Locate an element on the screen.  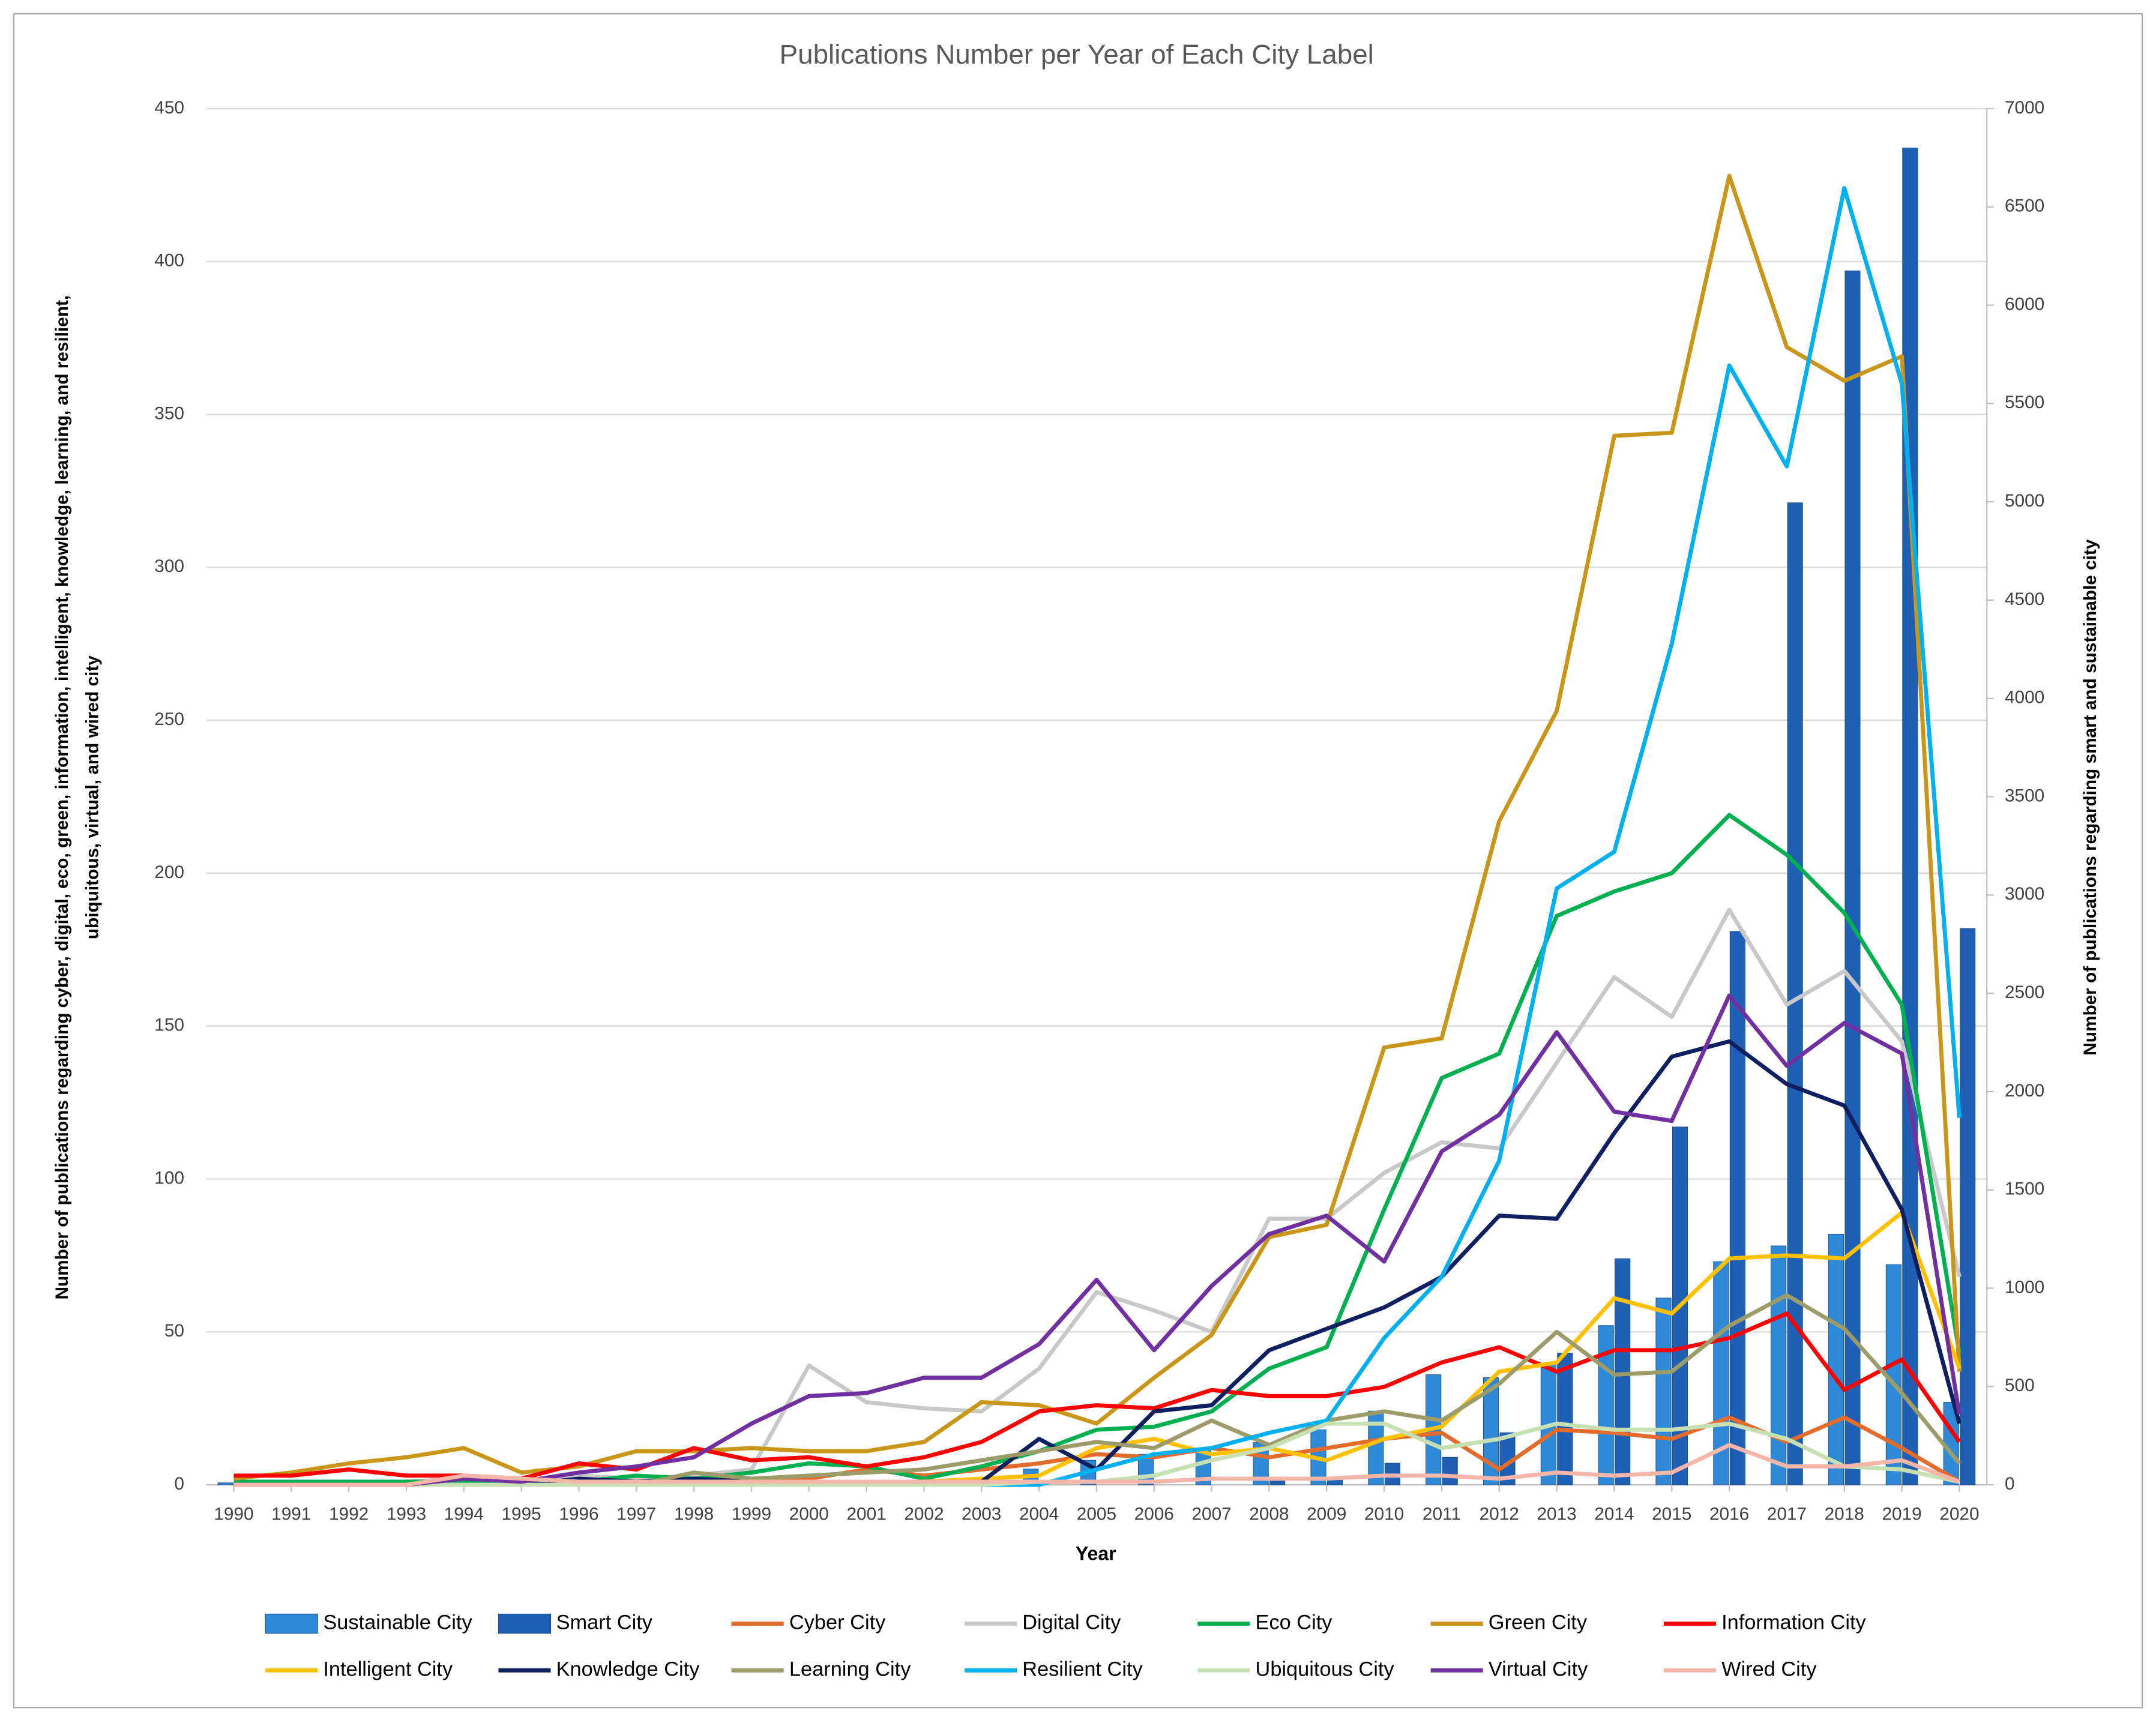
x-tick-label: 2001 is located at coordinates (866, 1514).